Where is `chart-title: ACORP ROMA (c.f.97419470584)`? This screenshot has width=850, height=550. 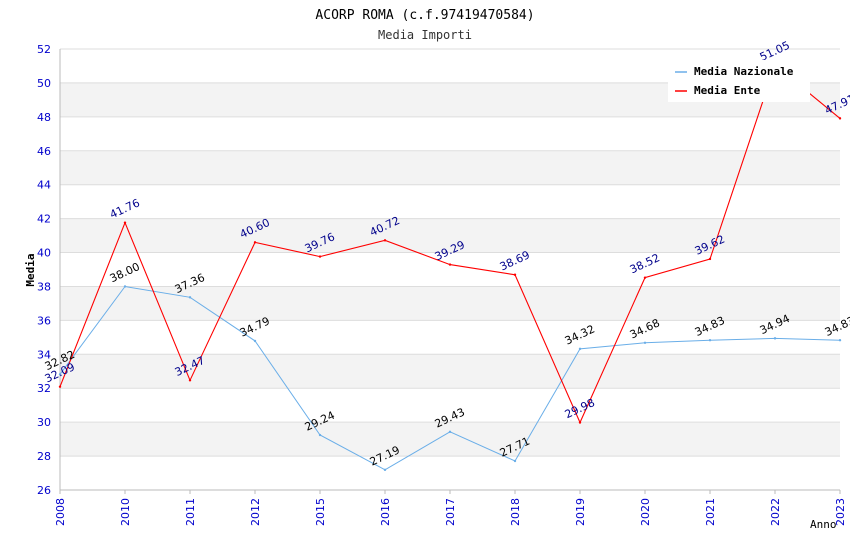 chart-title: ACORP ROMA (c.f.97419470584) is located at coordinates (424, 15).